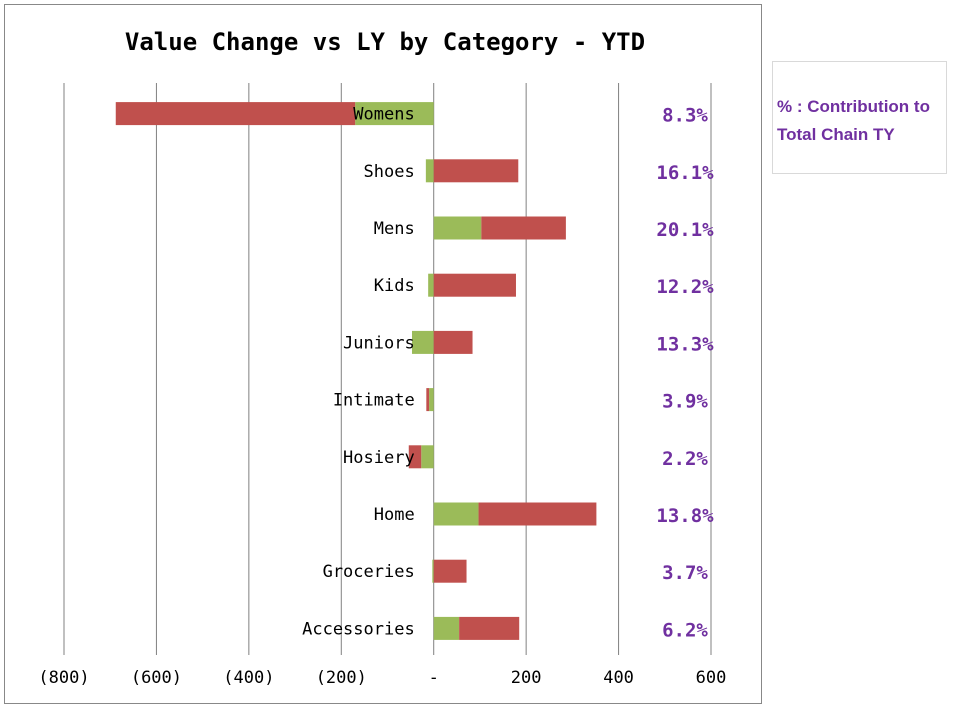 This screenshot has width=953, height=709. I want to click on category-label: Mens, so click(394, 229).